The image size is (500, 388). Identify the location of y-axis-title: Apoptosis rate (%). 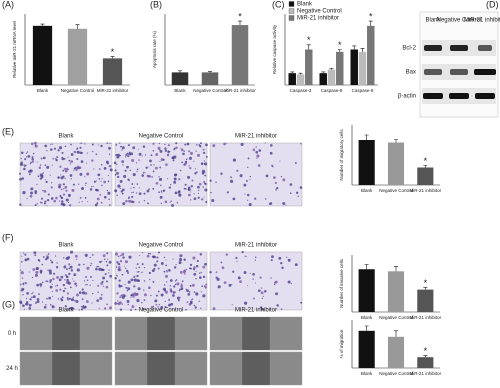
(154, 49).